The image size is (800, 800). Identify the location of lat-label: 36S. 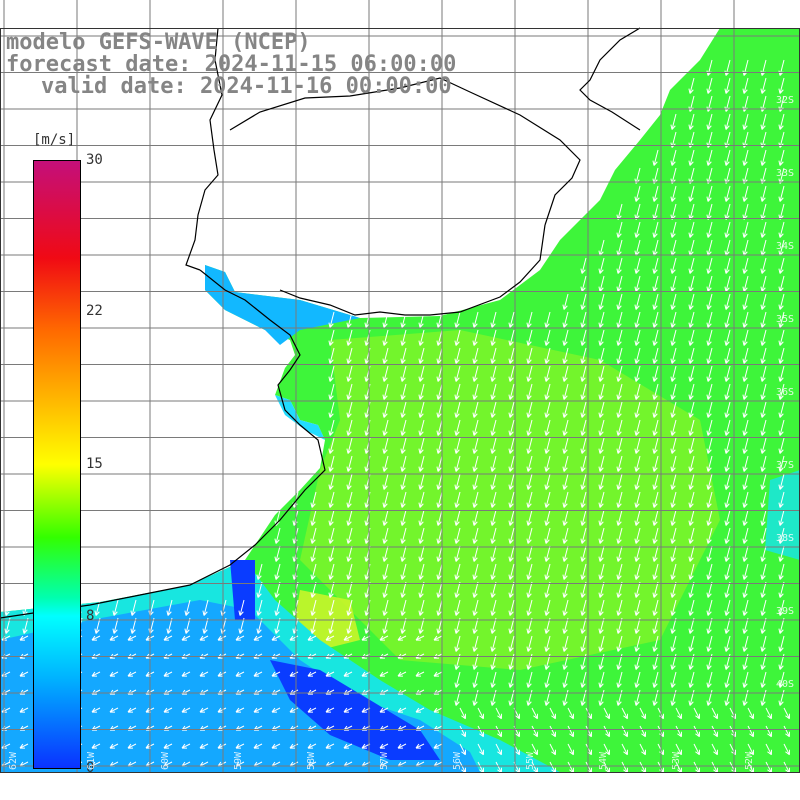
(784, 392).